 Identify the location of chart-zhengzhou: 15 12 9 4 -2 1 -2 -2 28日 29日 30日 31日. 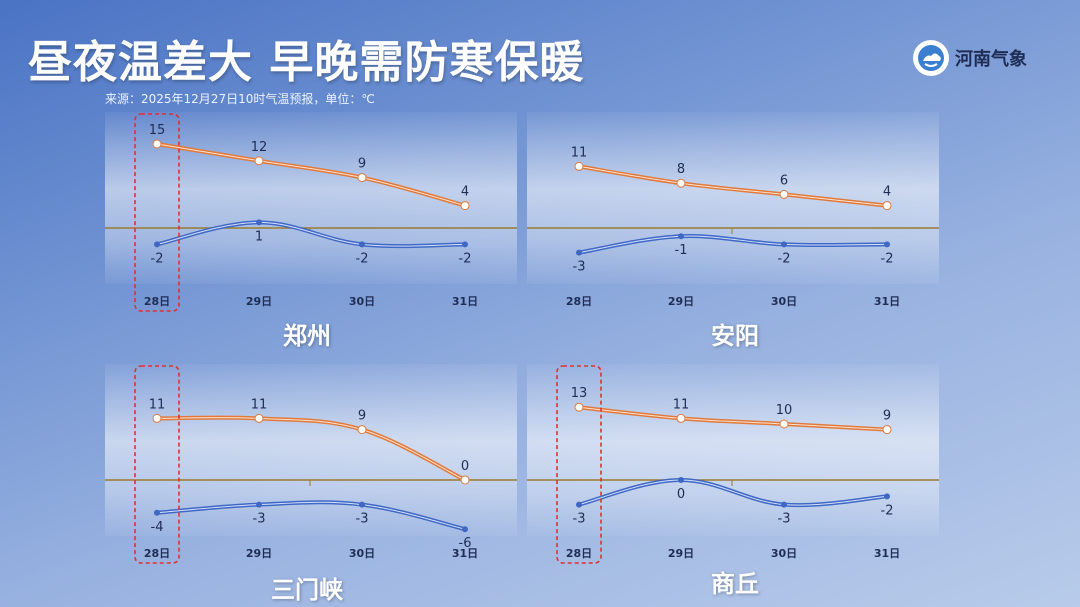
(311, 212).